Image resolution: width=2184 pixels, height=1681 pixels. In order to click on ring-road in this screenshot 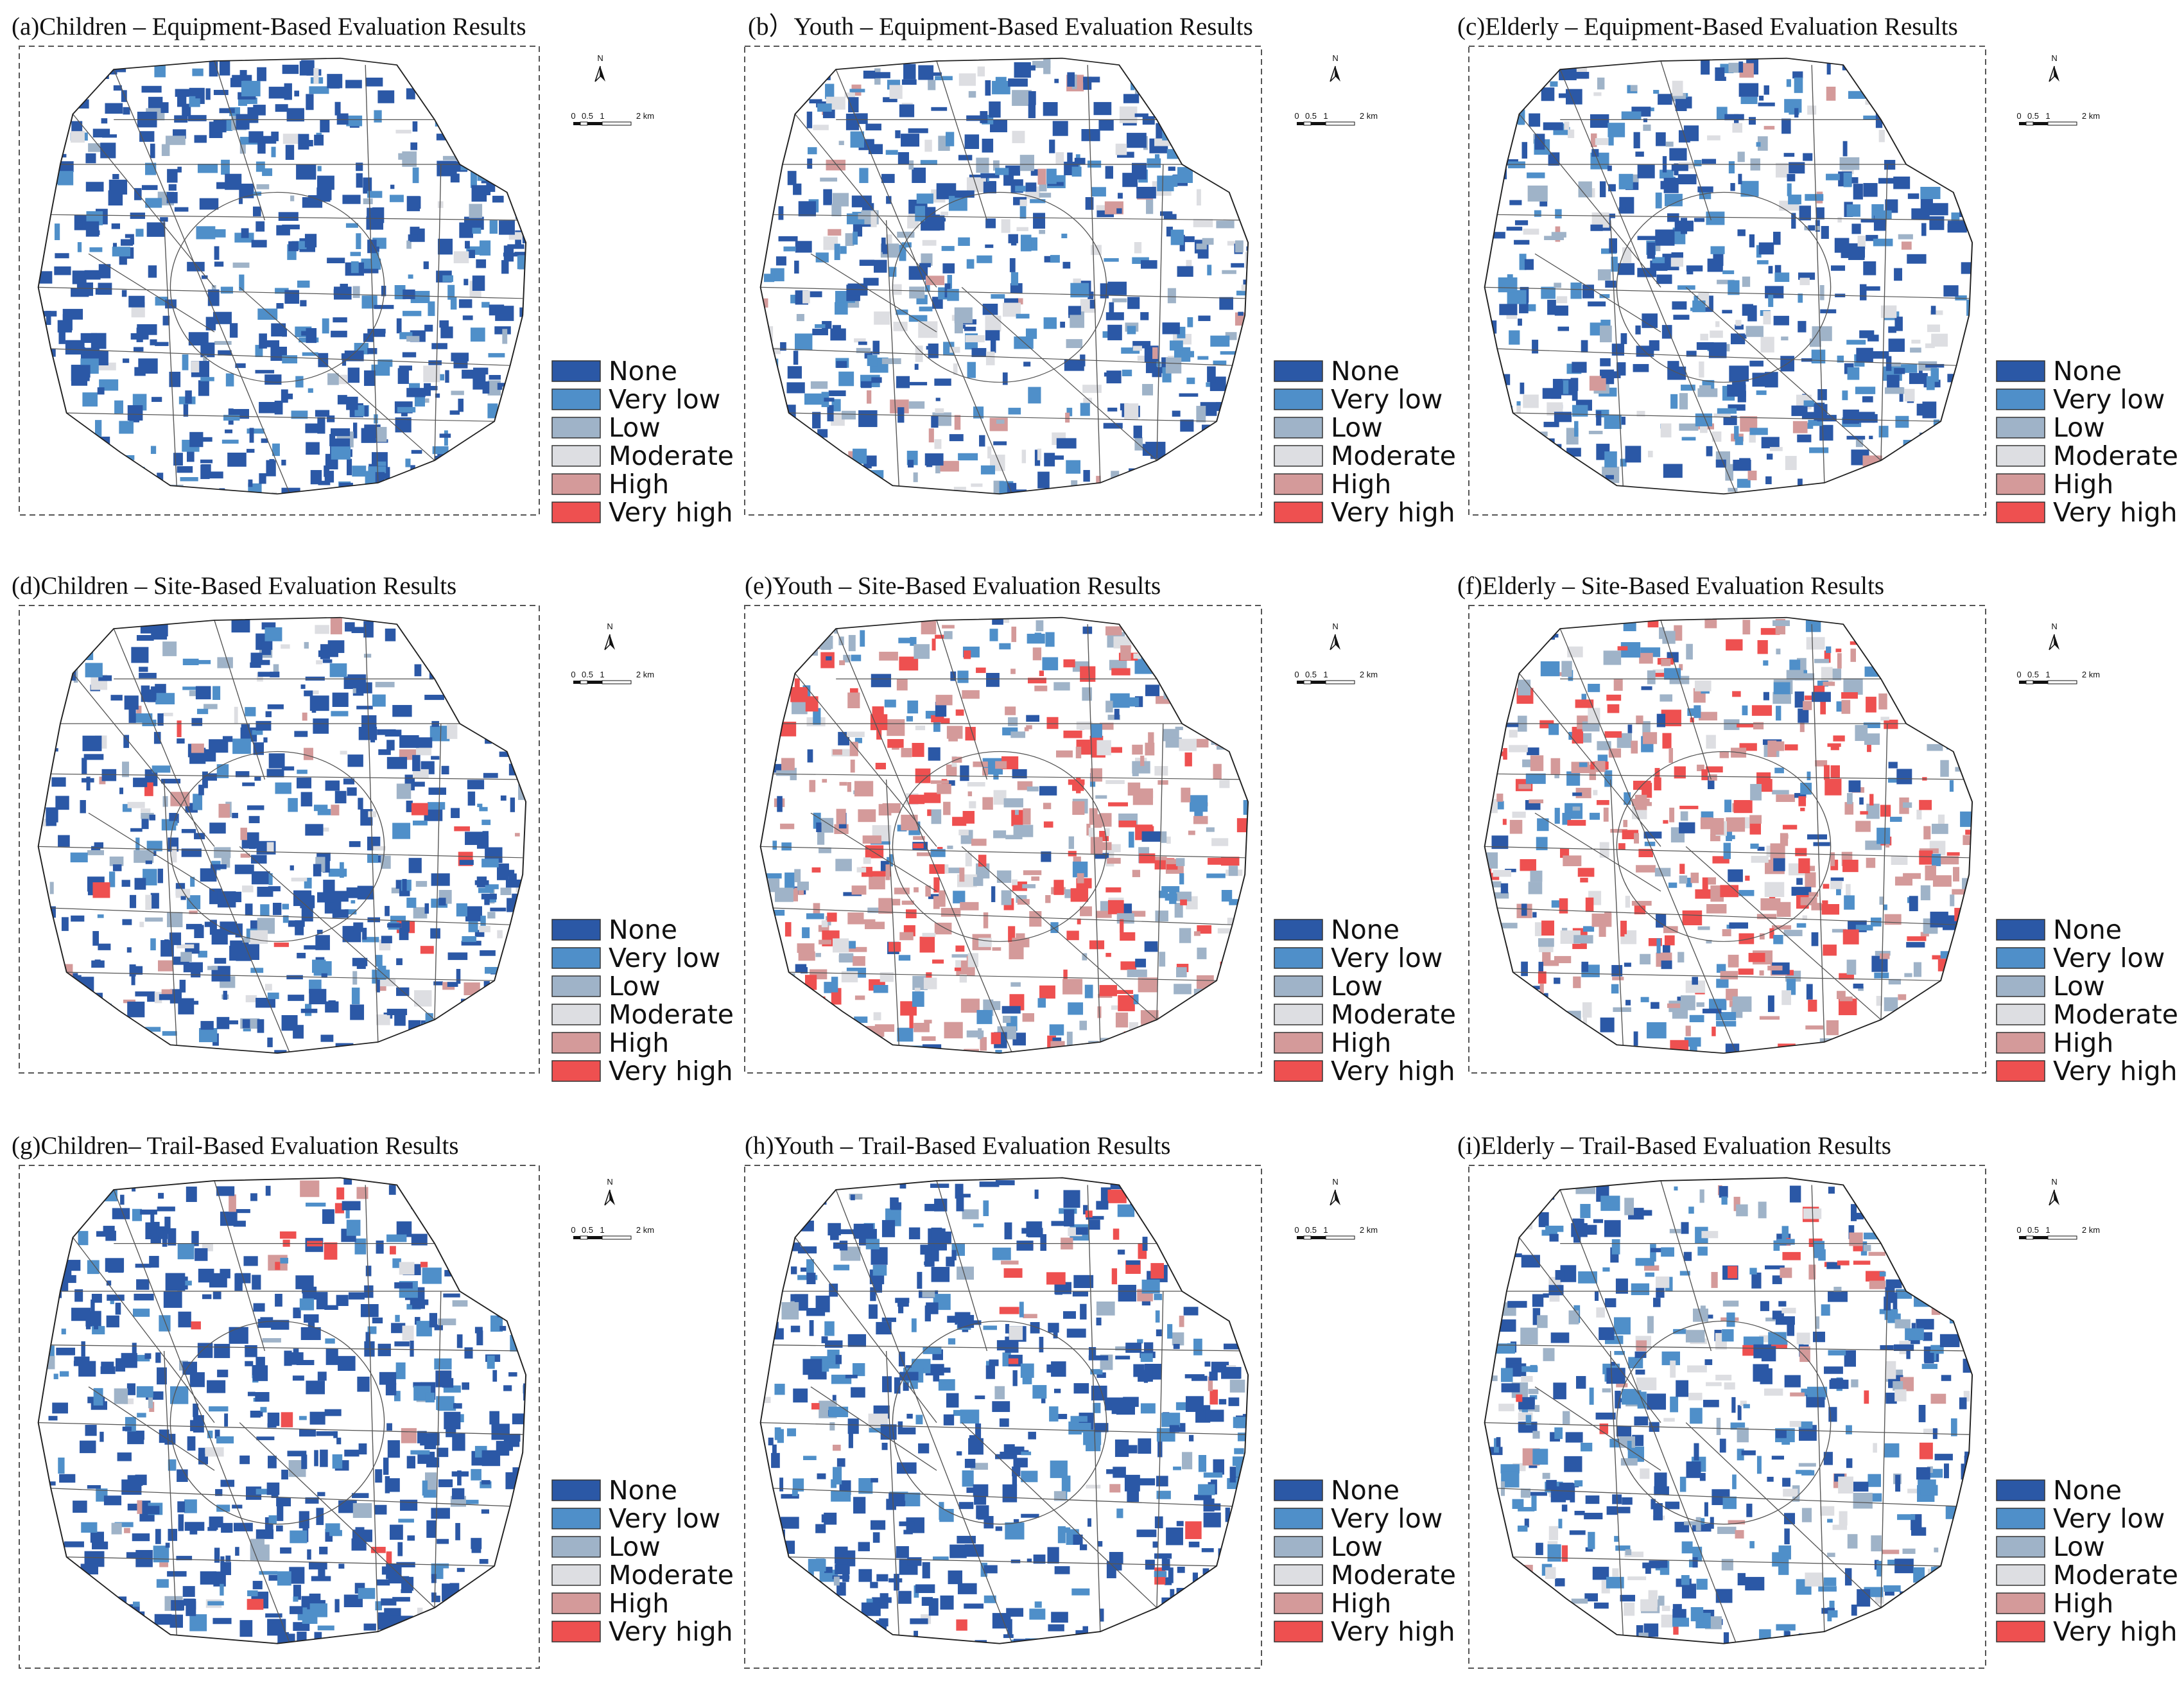, I will do `click(277, 287)`.